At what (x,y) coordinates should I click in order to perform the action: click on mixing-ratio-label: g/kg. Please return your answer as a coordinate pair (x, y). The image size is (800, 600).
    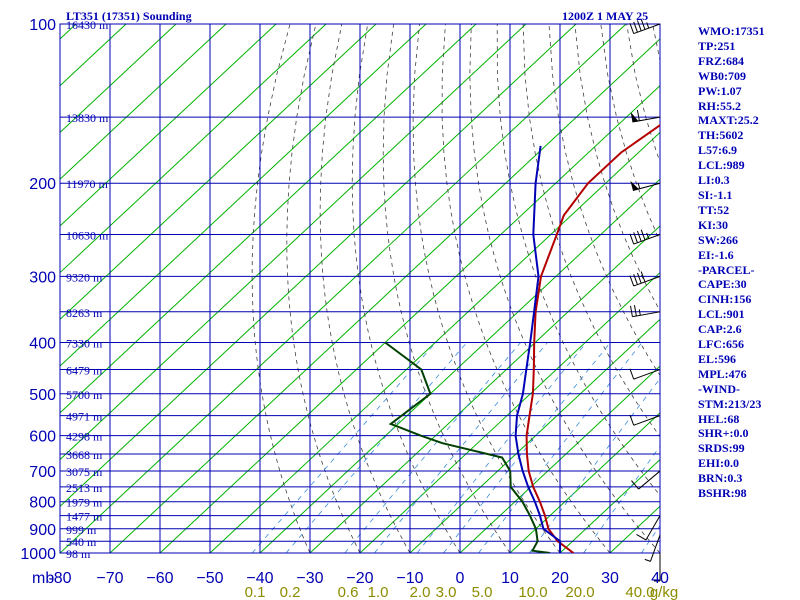
    Looking at the image, I should click on (664, 592).